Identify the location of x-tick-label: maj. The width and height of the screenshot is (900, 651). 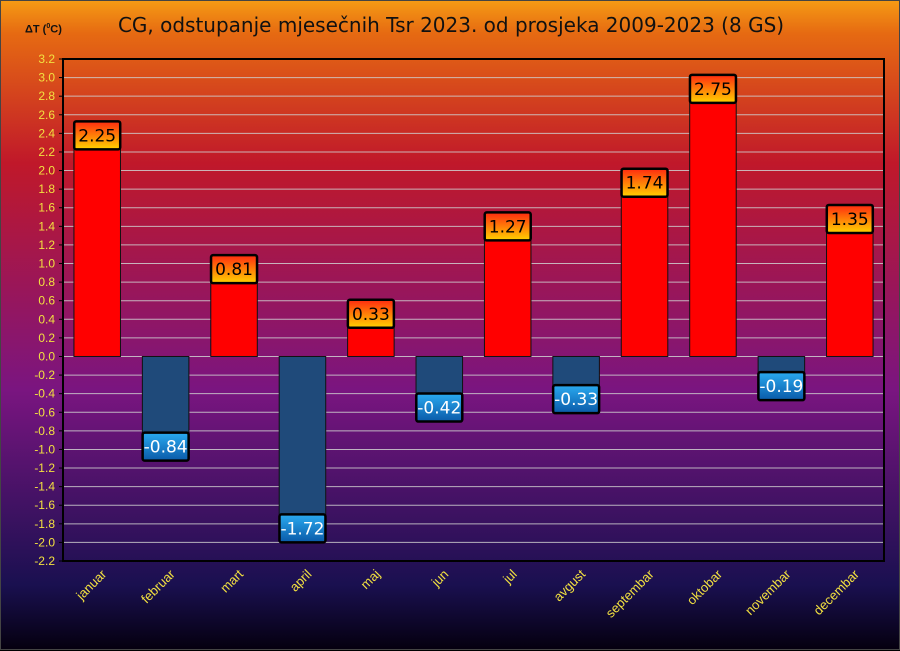
(370, 578).